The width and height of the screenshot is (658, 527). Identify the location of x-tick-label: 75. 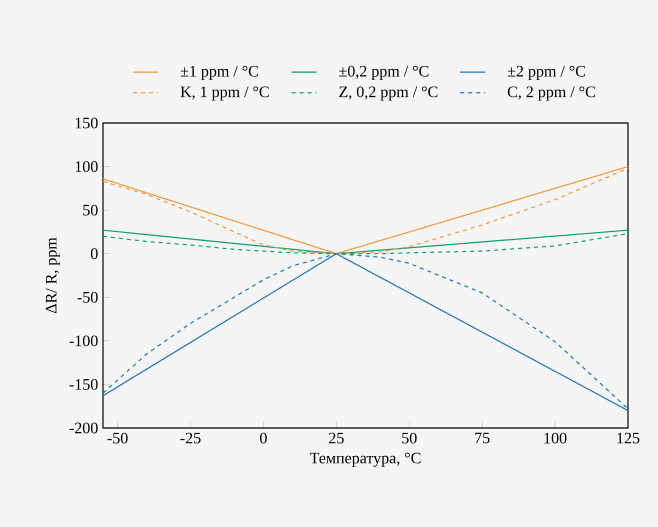
(482, 438).